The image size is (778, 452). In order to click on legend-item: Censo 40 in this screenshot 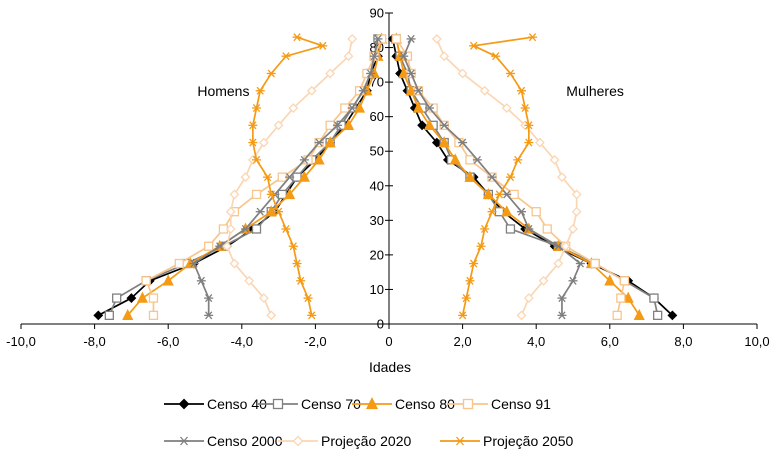, I will do `click(215, 404)`.